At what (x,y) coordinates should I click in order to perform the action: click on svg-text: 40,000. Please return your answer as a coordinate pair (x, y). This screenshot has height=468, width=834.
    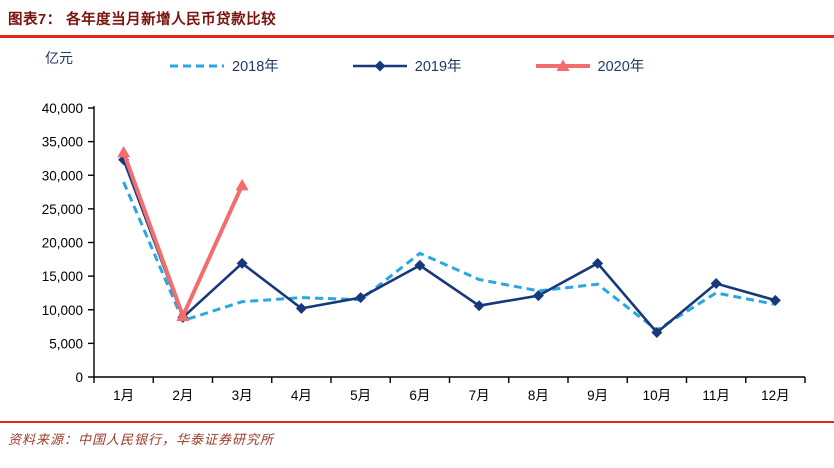
    Looking at the image, I should click on (62, 108).